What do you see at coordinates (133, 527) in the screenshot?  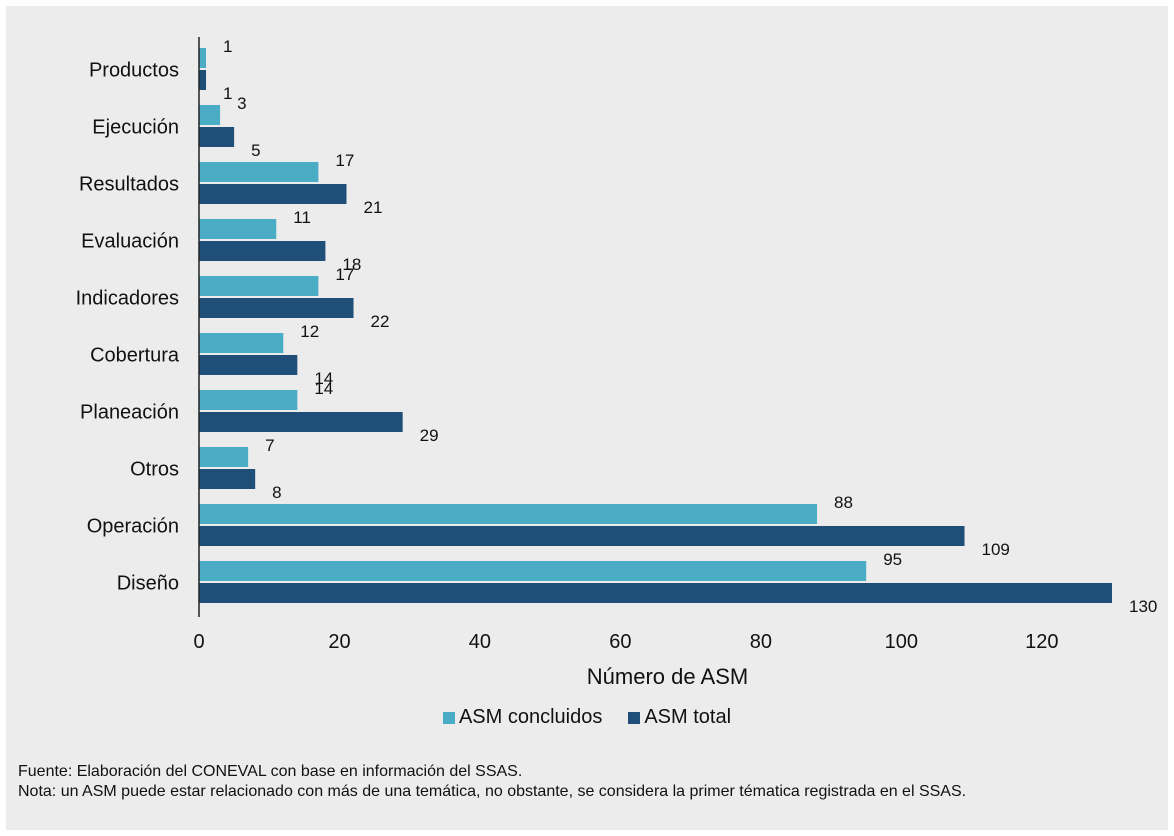 I see `category-label-operacion: Operación` at bounding box center [133, 527].